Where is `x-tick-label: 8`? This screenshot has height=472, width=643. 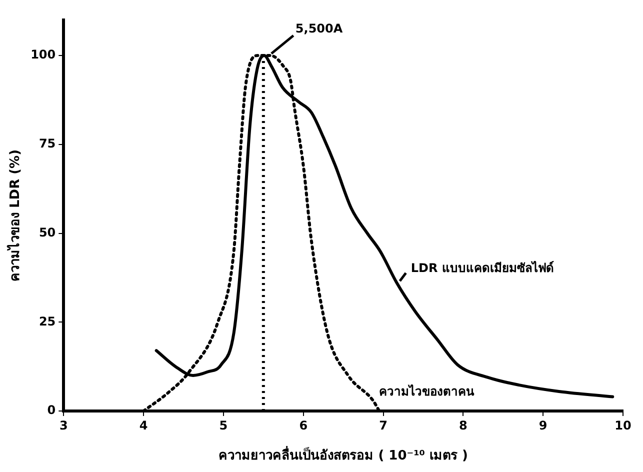 x-tick-label: 8 is located at coordinates (463, 425).